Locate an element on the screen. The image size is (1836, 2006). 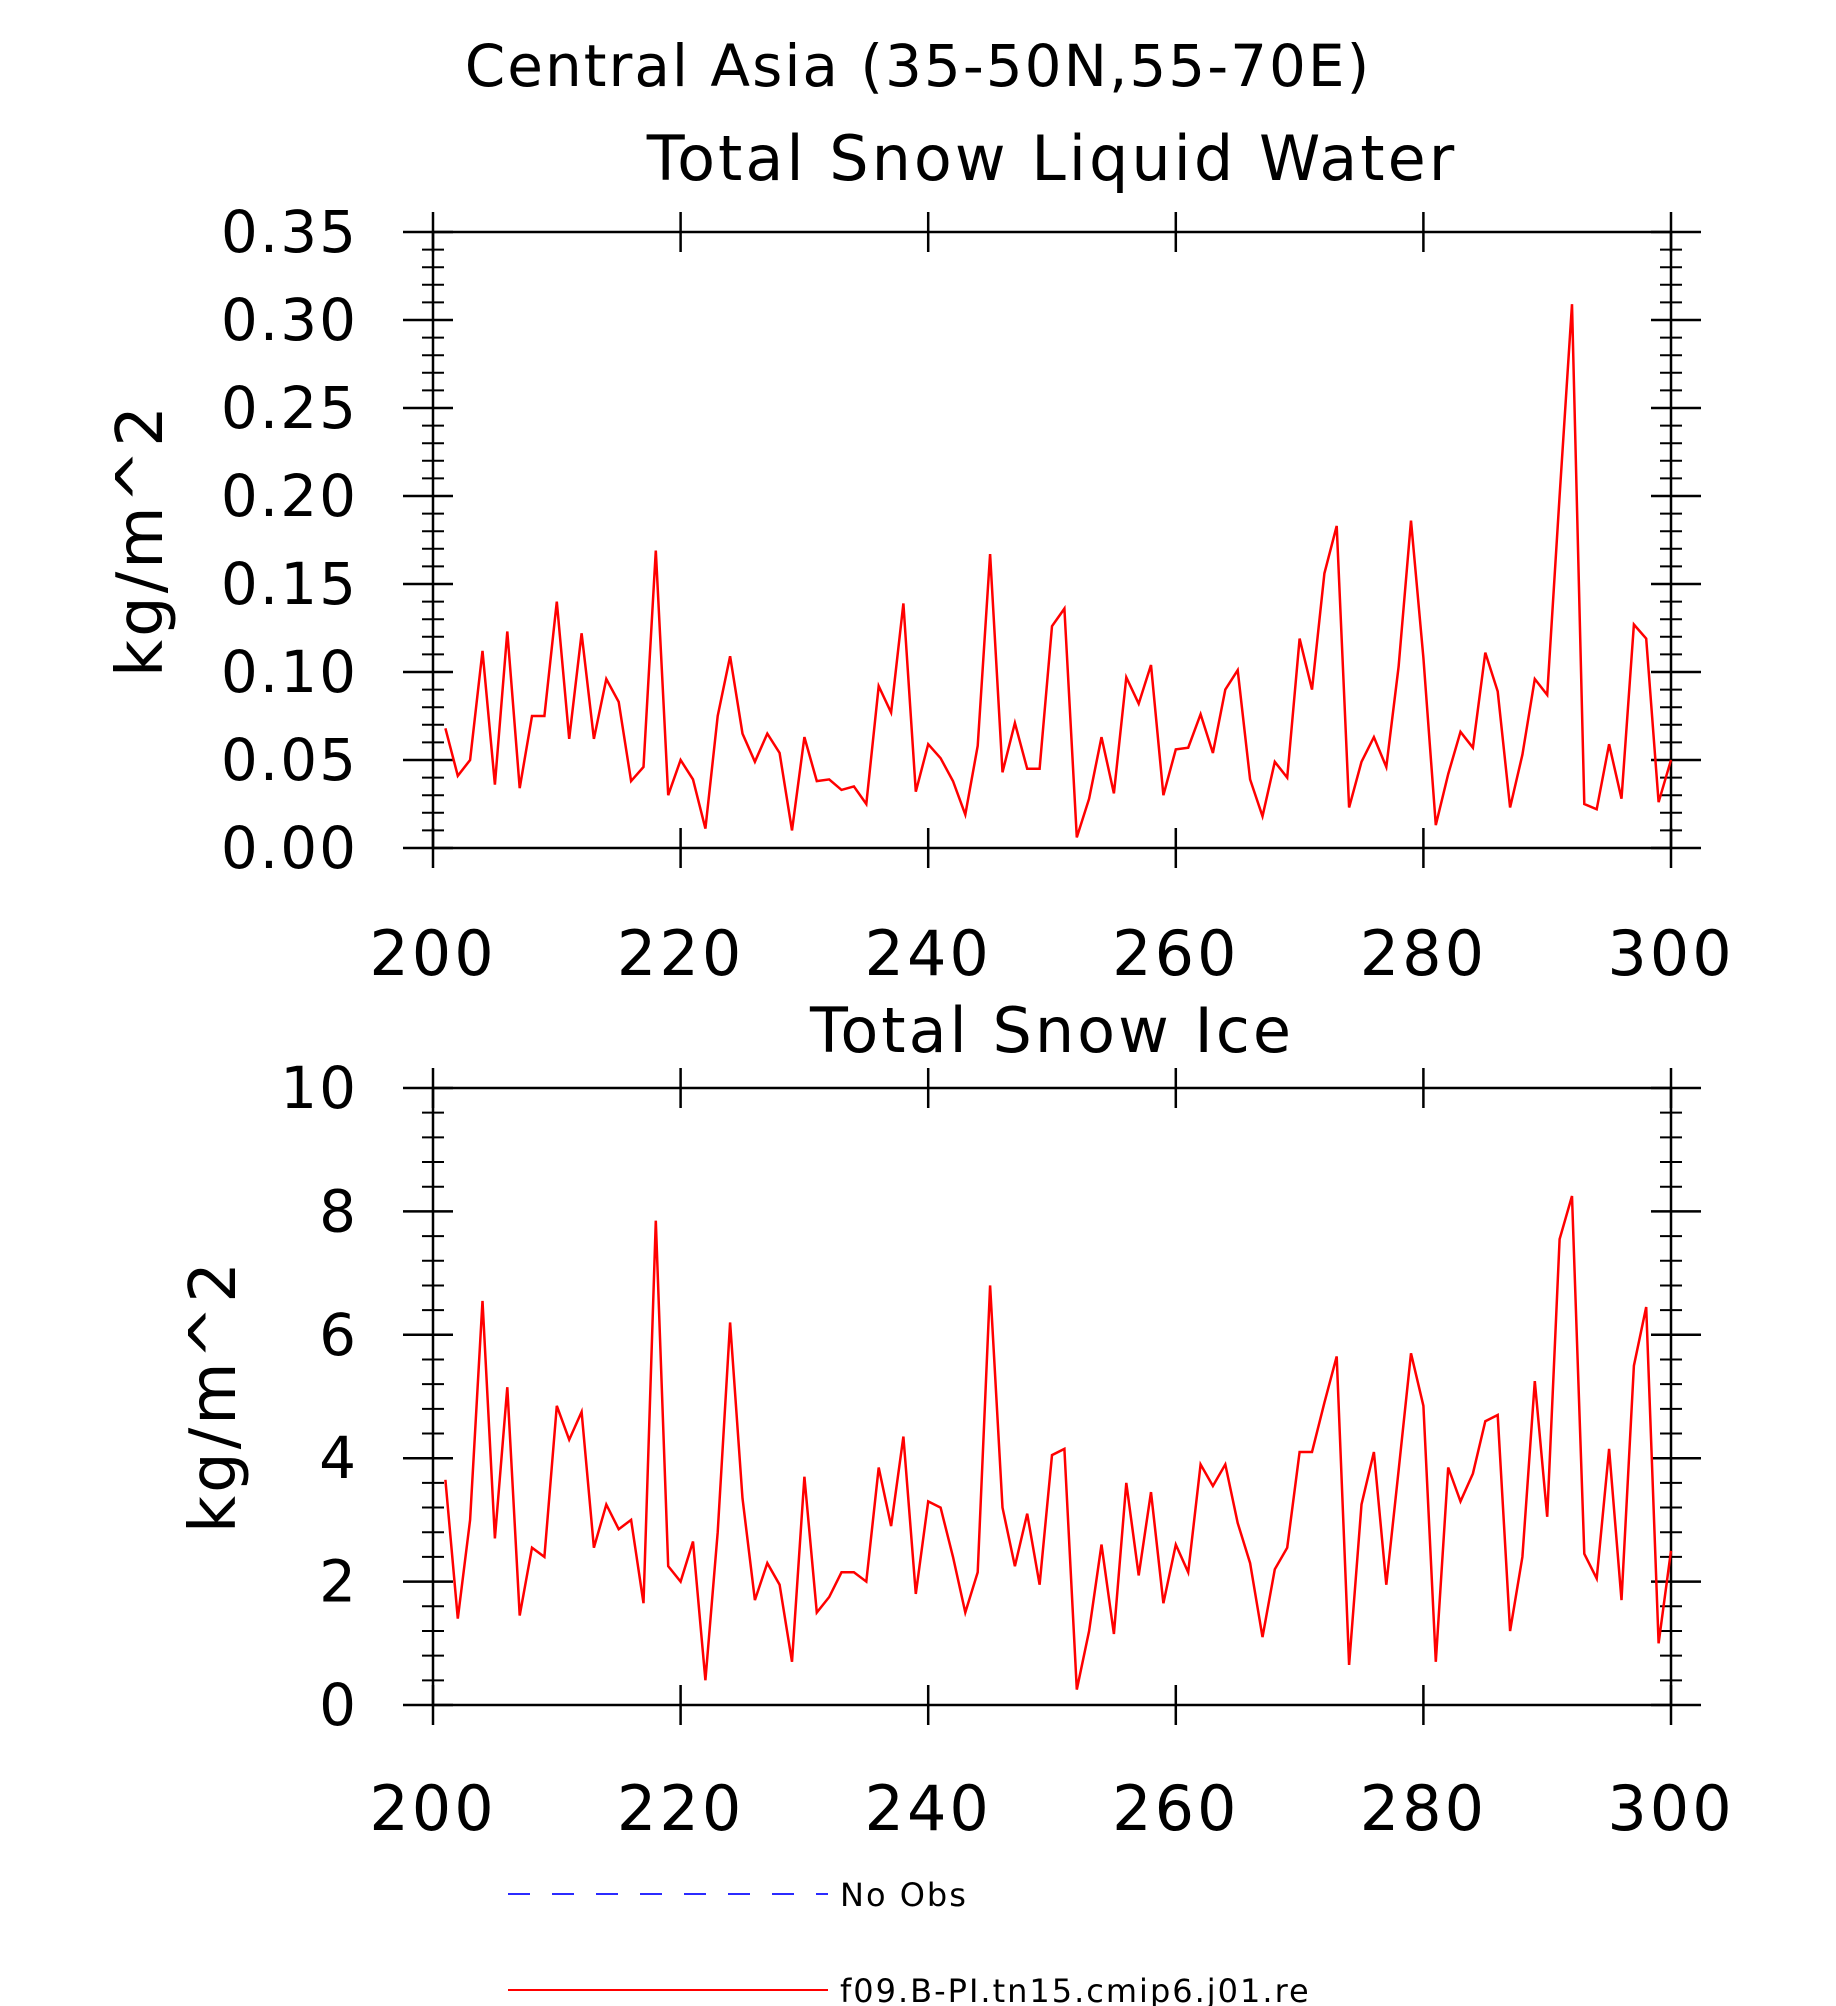
y-tick-label: 2 is located at coordinates (338, 1582).